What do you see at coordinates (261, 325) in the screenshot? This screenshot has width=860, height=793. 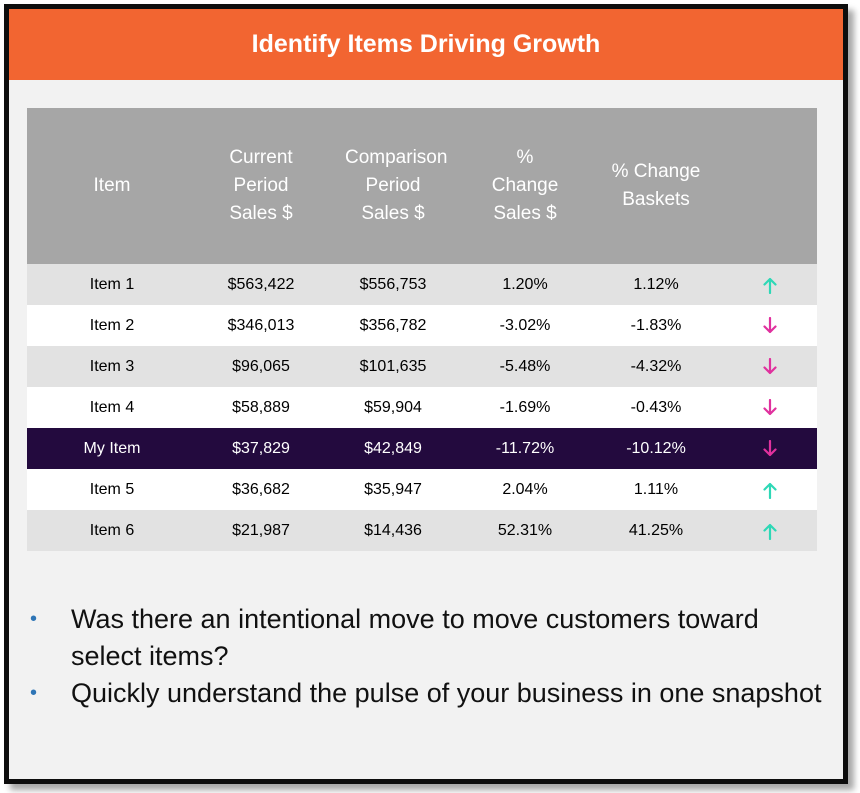 I see `cell-current-sales: $346,013` at bounding box center [261, 325].